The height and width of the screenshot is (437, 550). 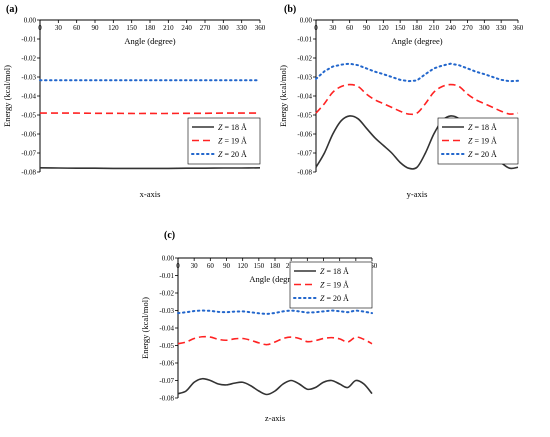 What do you see at coordinates (290, 9) in the screenshot?
I see `panel-label: (b)` at bounding box center [290, 9].